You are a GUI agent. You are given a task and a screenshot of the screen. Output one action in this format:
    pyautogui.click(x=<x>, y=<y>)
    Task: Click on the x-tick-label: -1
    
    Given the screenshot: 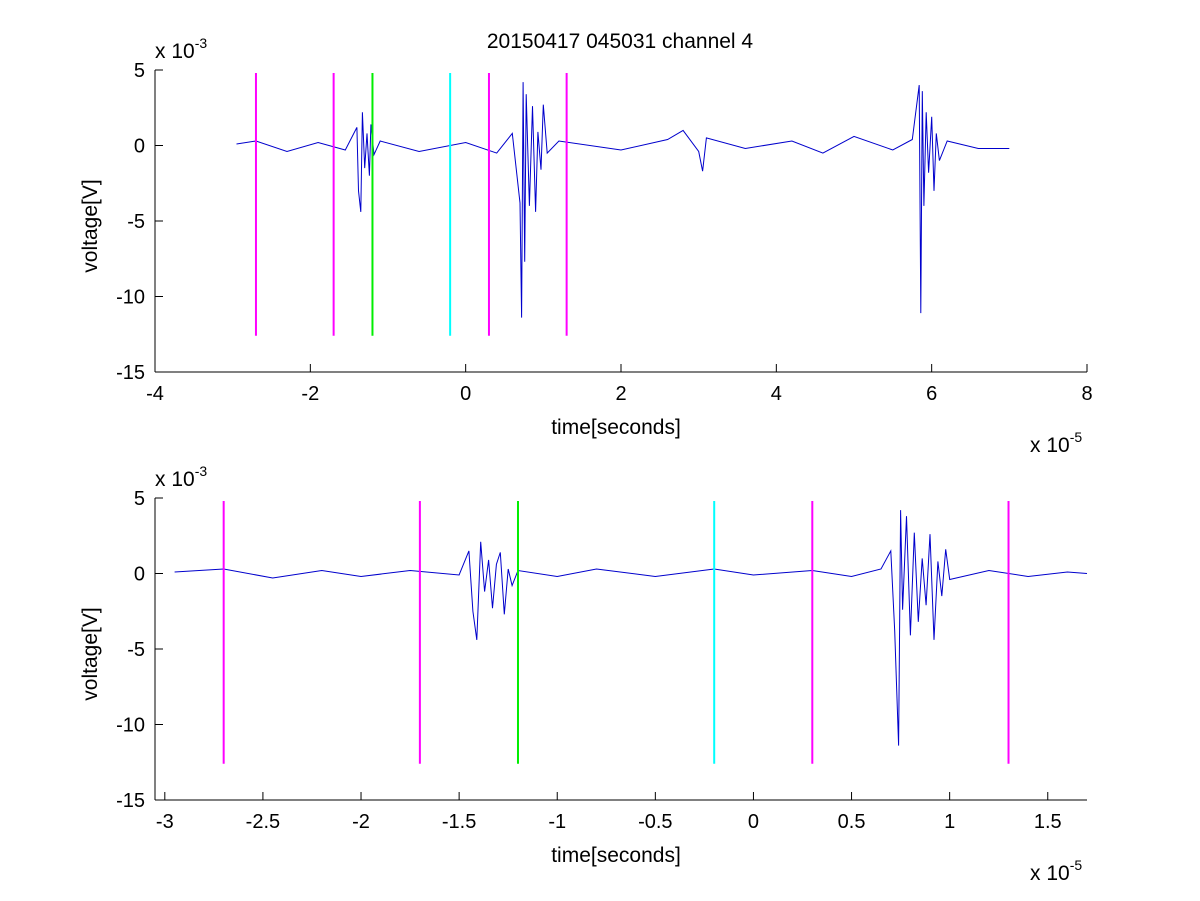 What is the action you would take?
    pyautogui.click(x=557, y=822)
    